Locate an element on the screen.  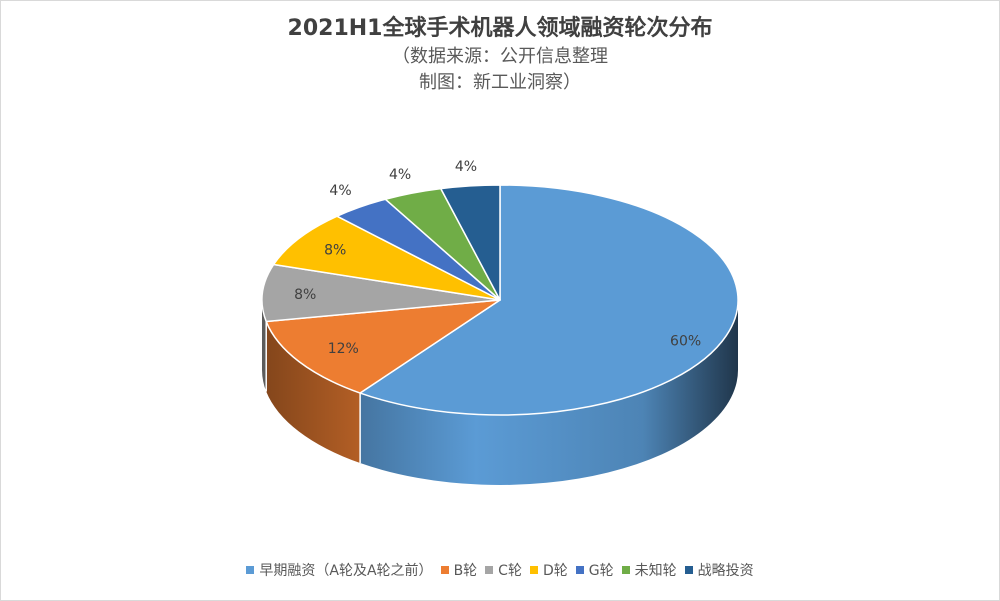
data-label-5: 4% is located at coordinates (400, 175).